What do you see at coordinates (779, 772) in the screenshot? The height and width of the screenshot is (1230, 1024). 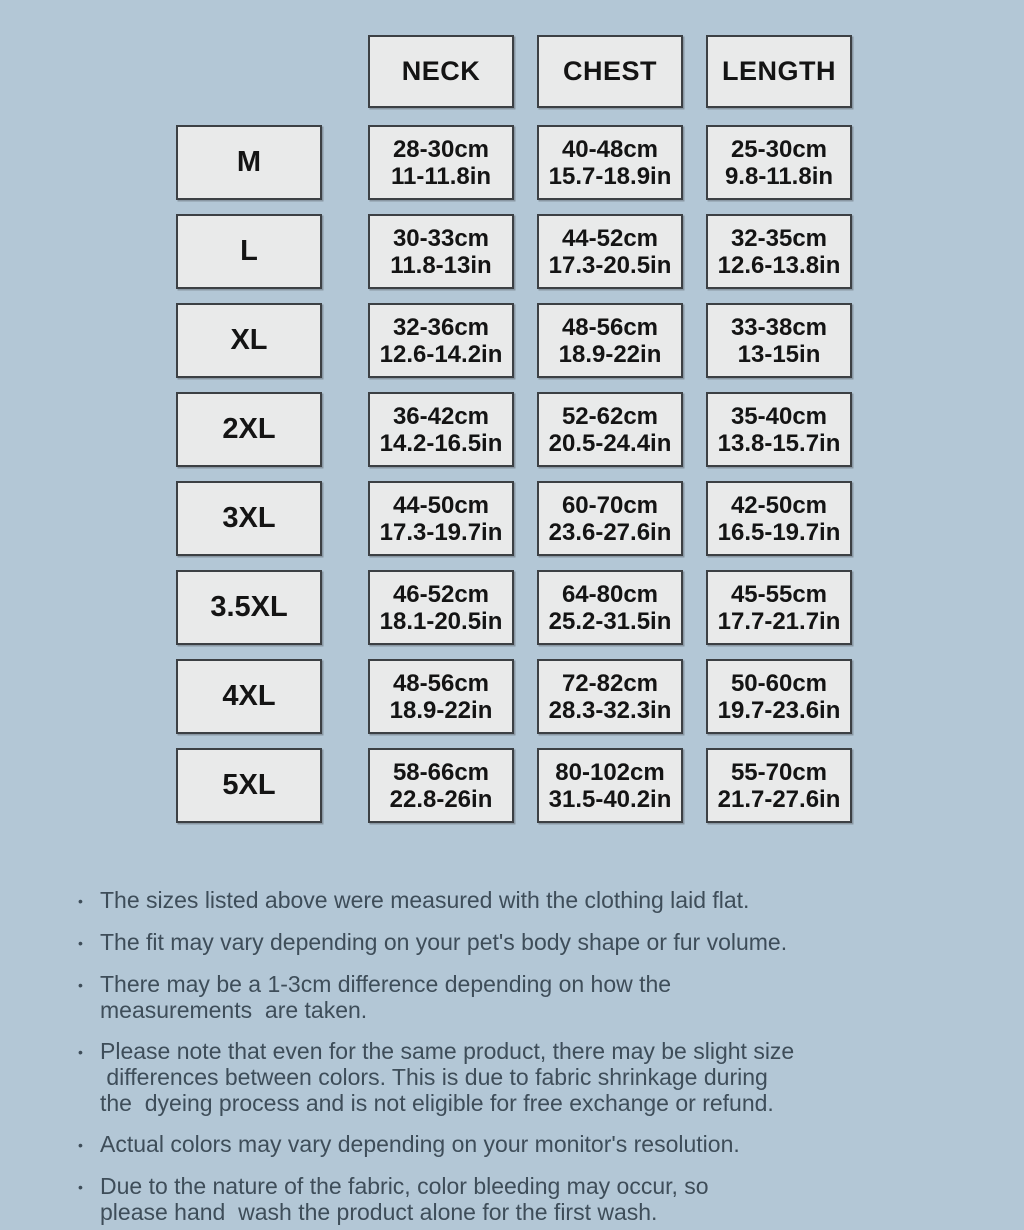 I see `cm-range: 55-70cm` at bounding box center [779, 772].